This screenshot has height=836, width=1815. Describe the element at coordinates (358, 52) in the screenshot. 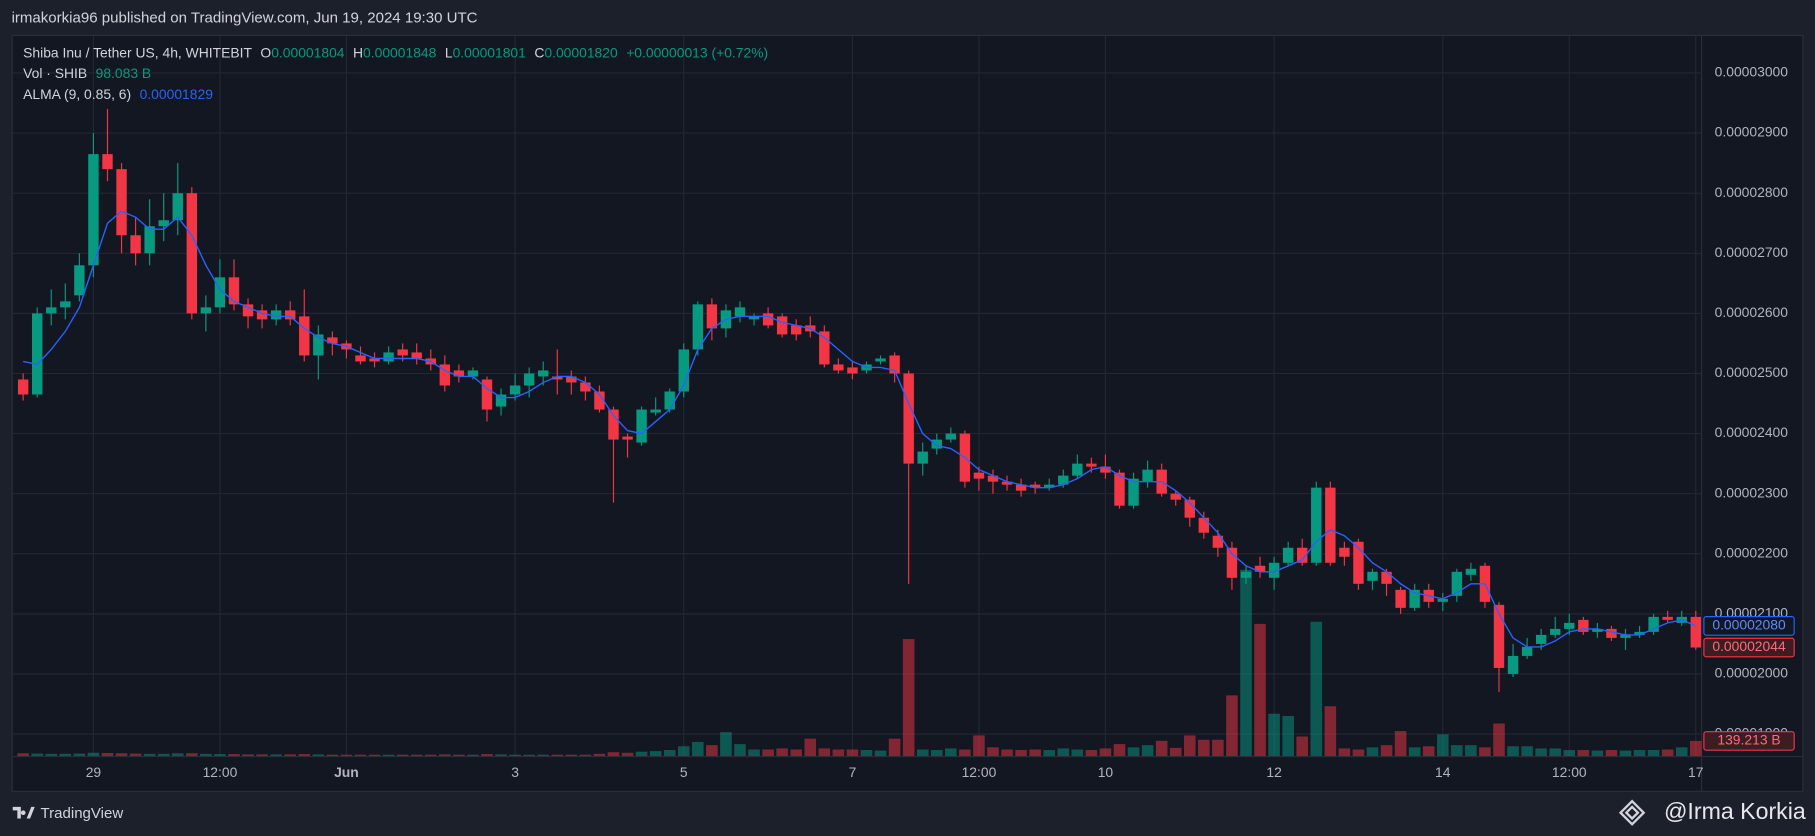

I see `ohlc-key: H` at that location.